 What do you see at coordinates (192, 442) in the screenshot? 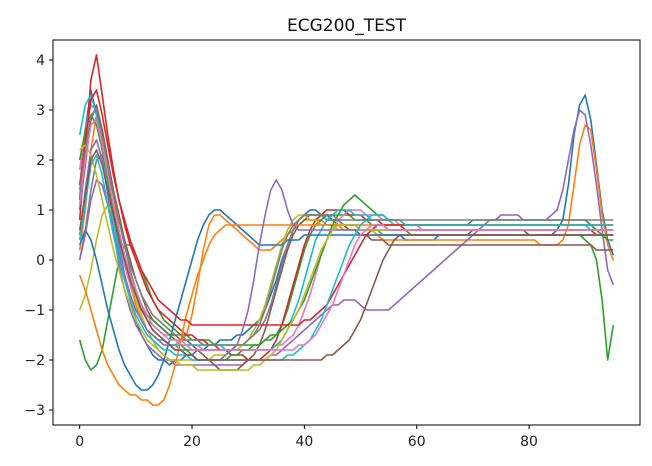
I see `x-tick-label: 20` at bounding box center [192, 442].